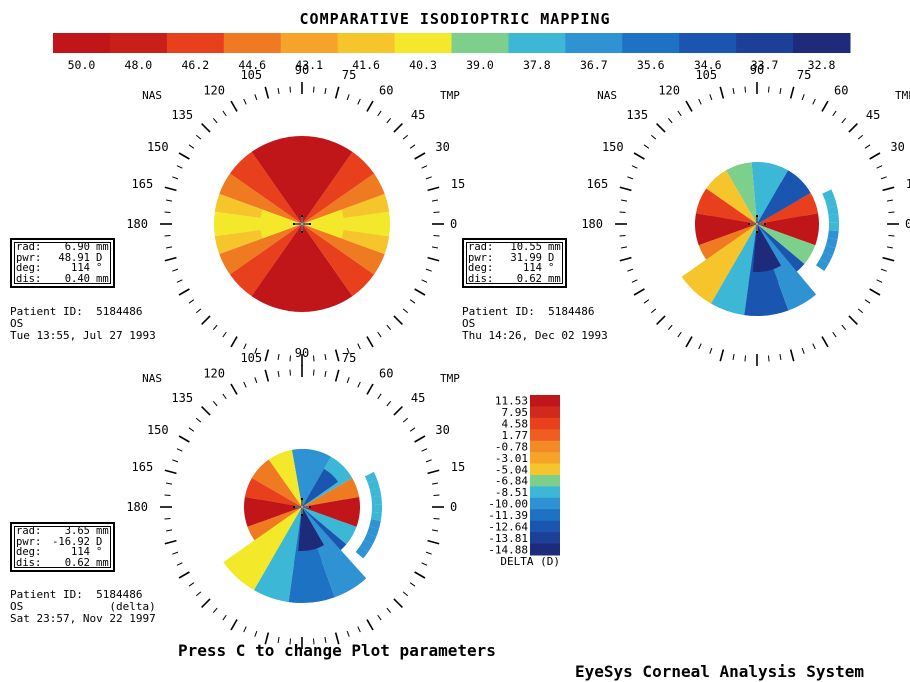 This screenshot has height=682, width=910. I want to click on scale-value-label: 48.0, so click(139, 65).